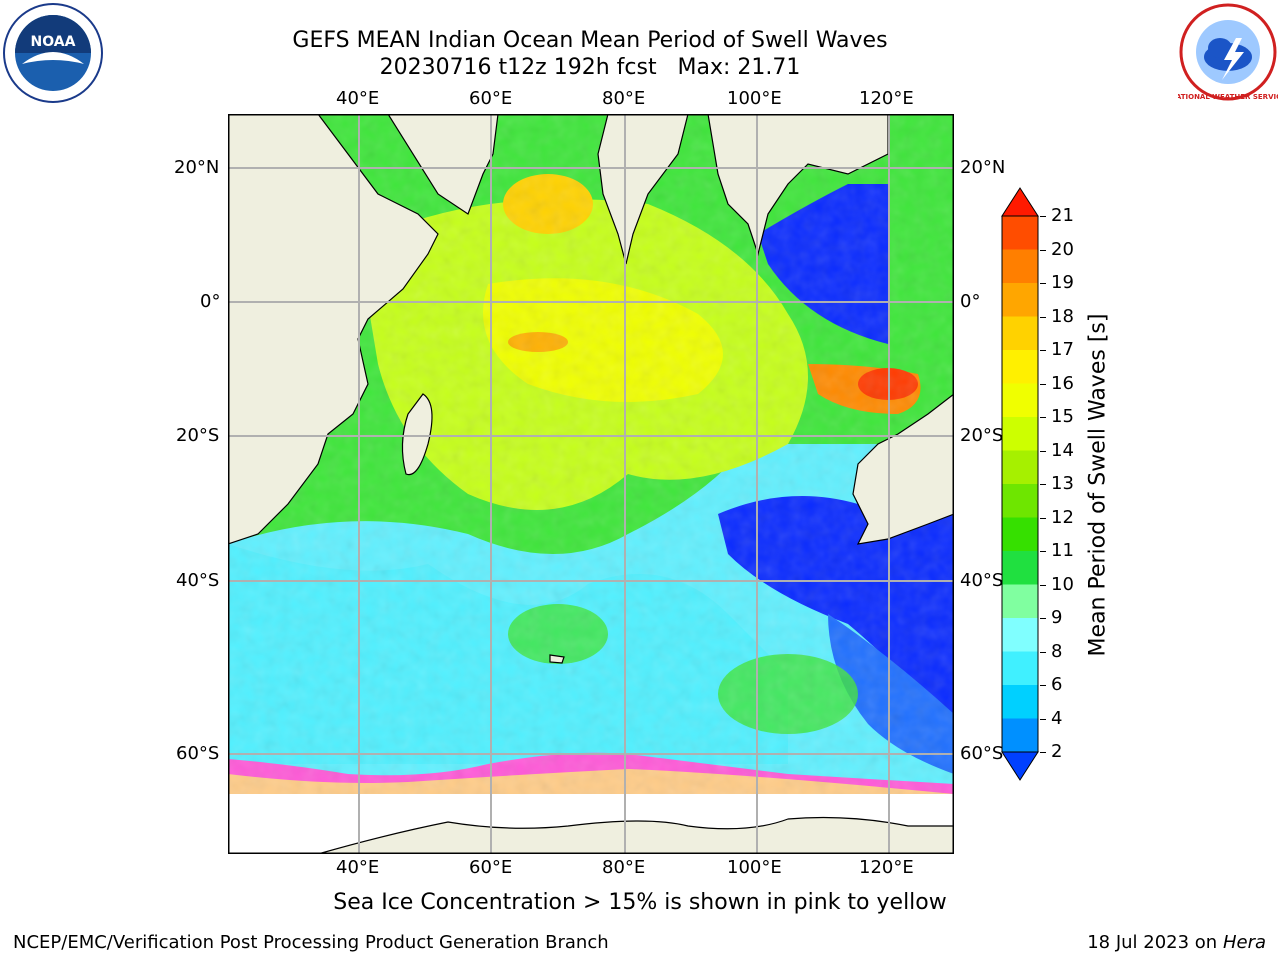 This screenshot has height=960, width=1280. Describe the element at coordinates (624, 867) in the screenshot. I see `lon-label-bottom-80e: 80°E` at that location.